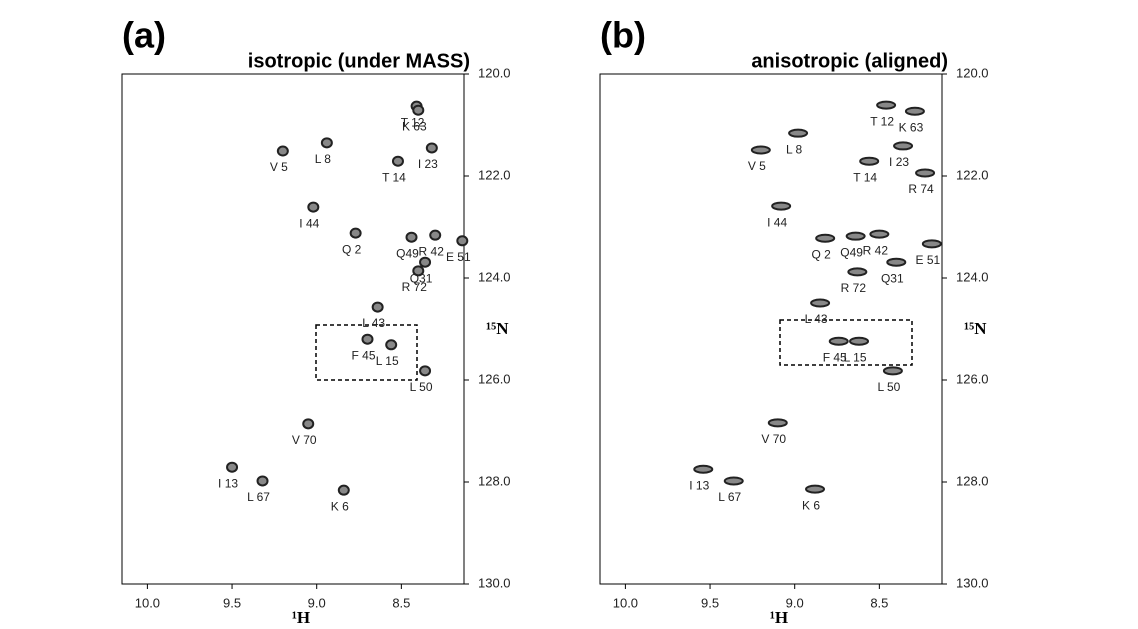  I want to click on panel-label: (b), so click(623, 35).